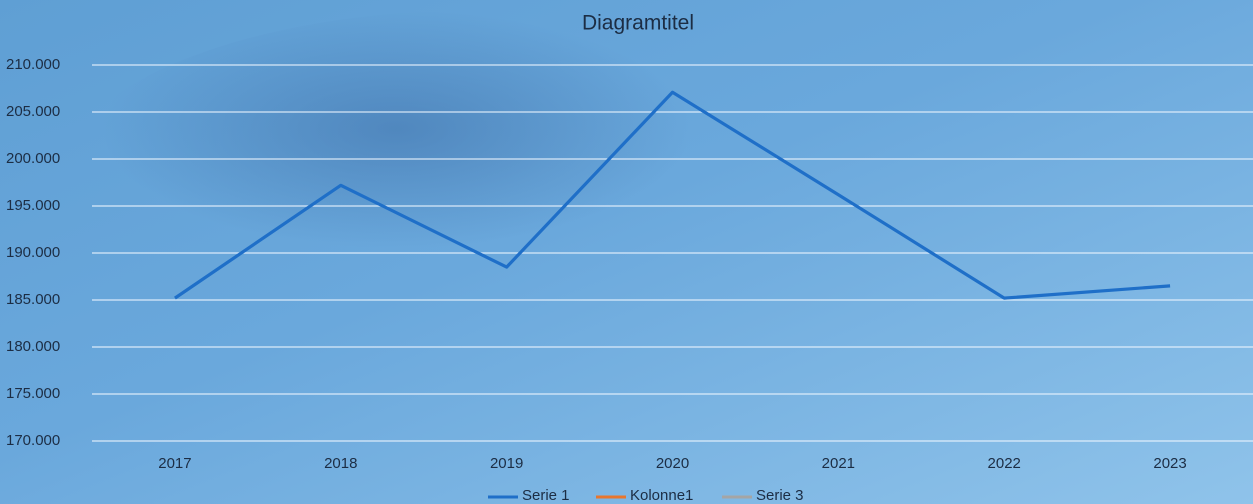 This screenshot has height=504, width=1253. I want to click on y-tick-label: 175.000, so click(33, 393).